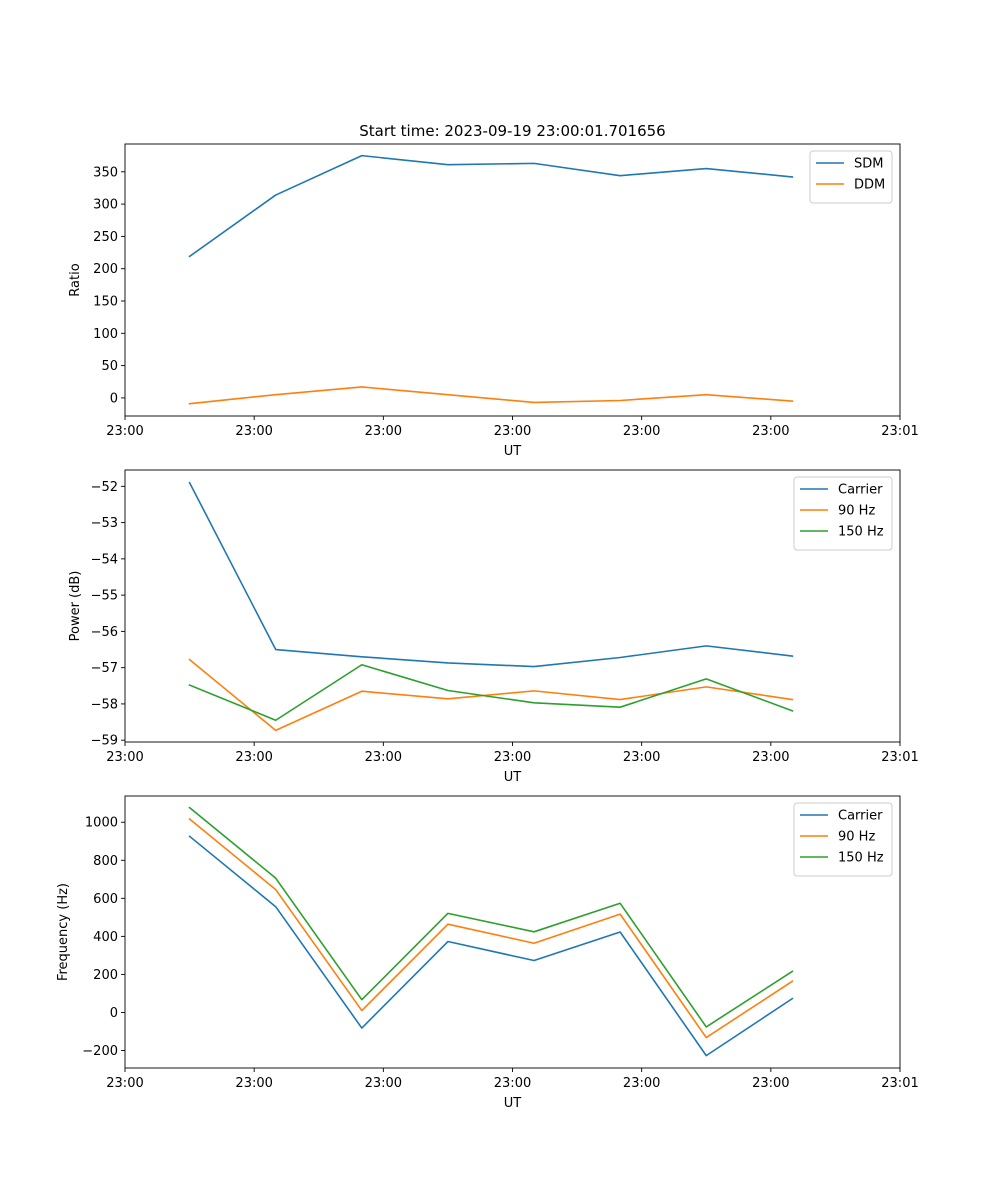 The height and width of the screenshot is (1200, 1000). Describe the element at coordinates (100, 1051) in the screenshot. I see `y-tick-label: −200` at that location.